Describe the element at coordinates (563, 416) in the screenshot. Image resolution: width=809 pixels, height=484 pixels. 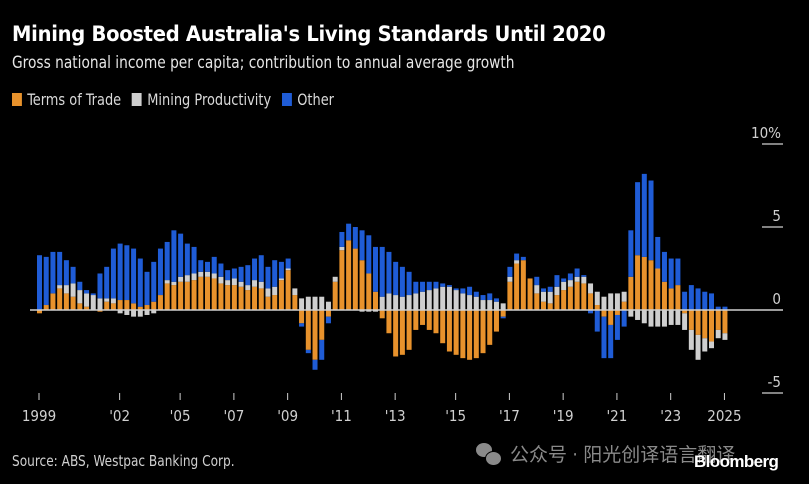
I see `x-tick-label: '19` at that location.